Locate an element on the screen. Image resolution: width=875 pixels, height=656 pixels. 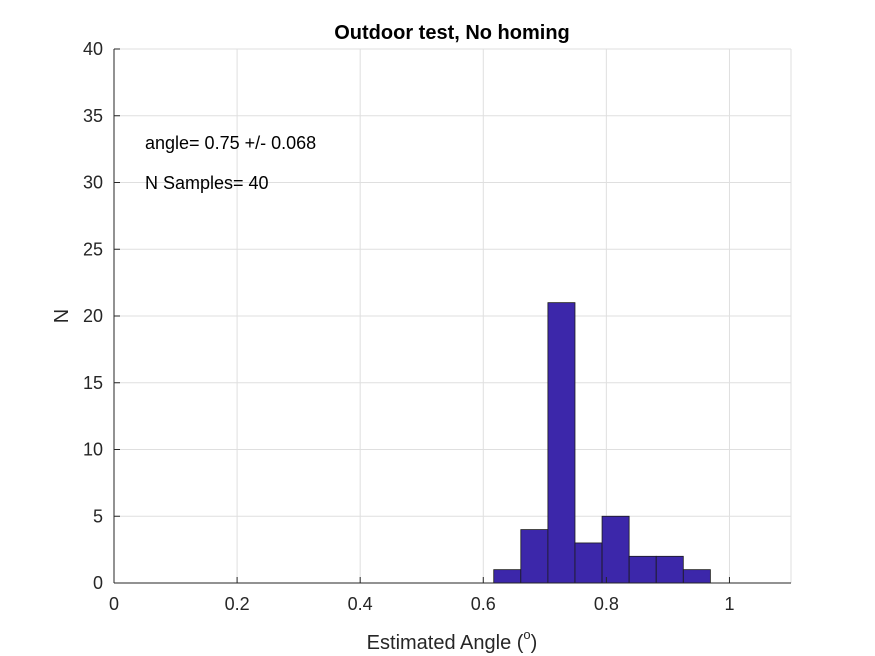
chart-title: Outdoor test, No homing is located at coordinates (452, 33).